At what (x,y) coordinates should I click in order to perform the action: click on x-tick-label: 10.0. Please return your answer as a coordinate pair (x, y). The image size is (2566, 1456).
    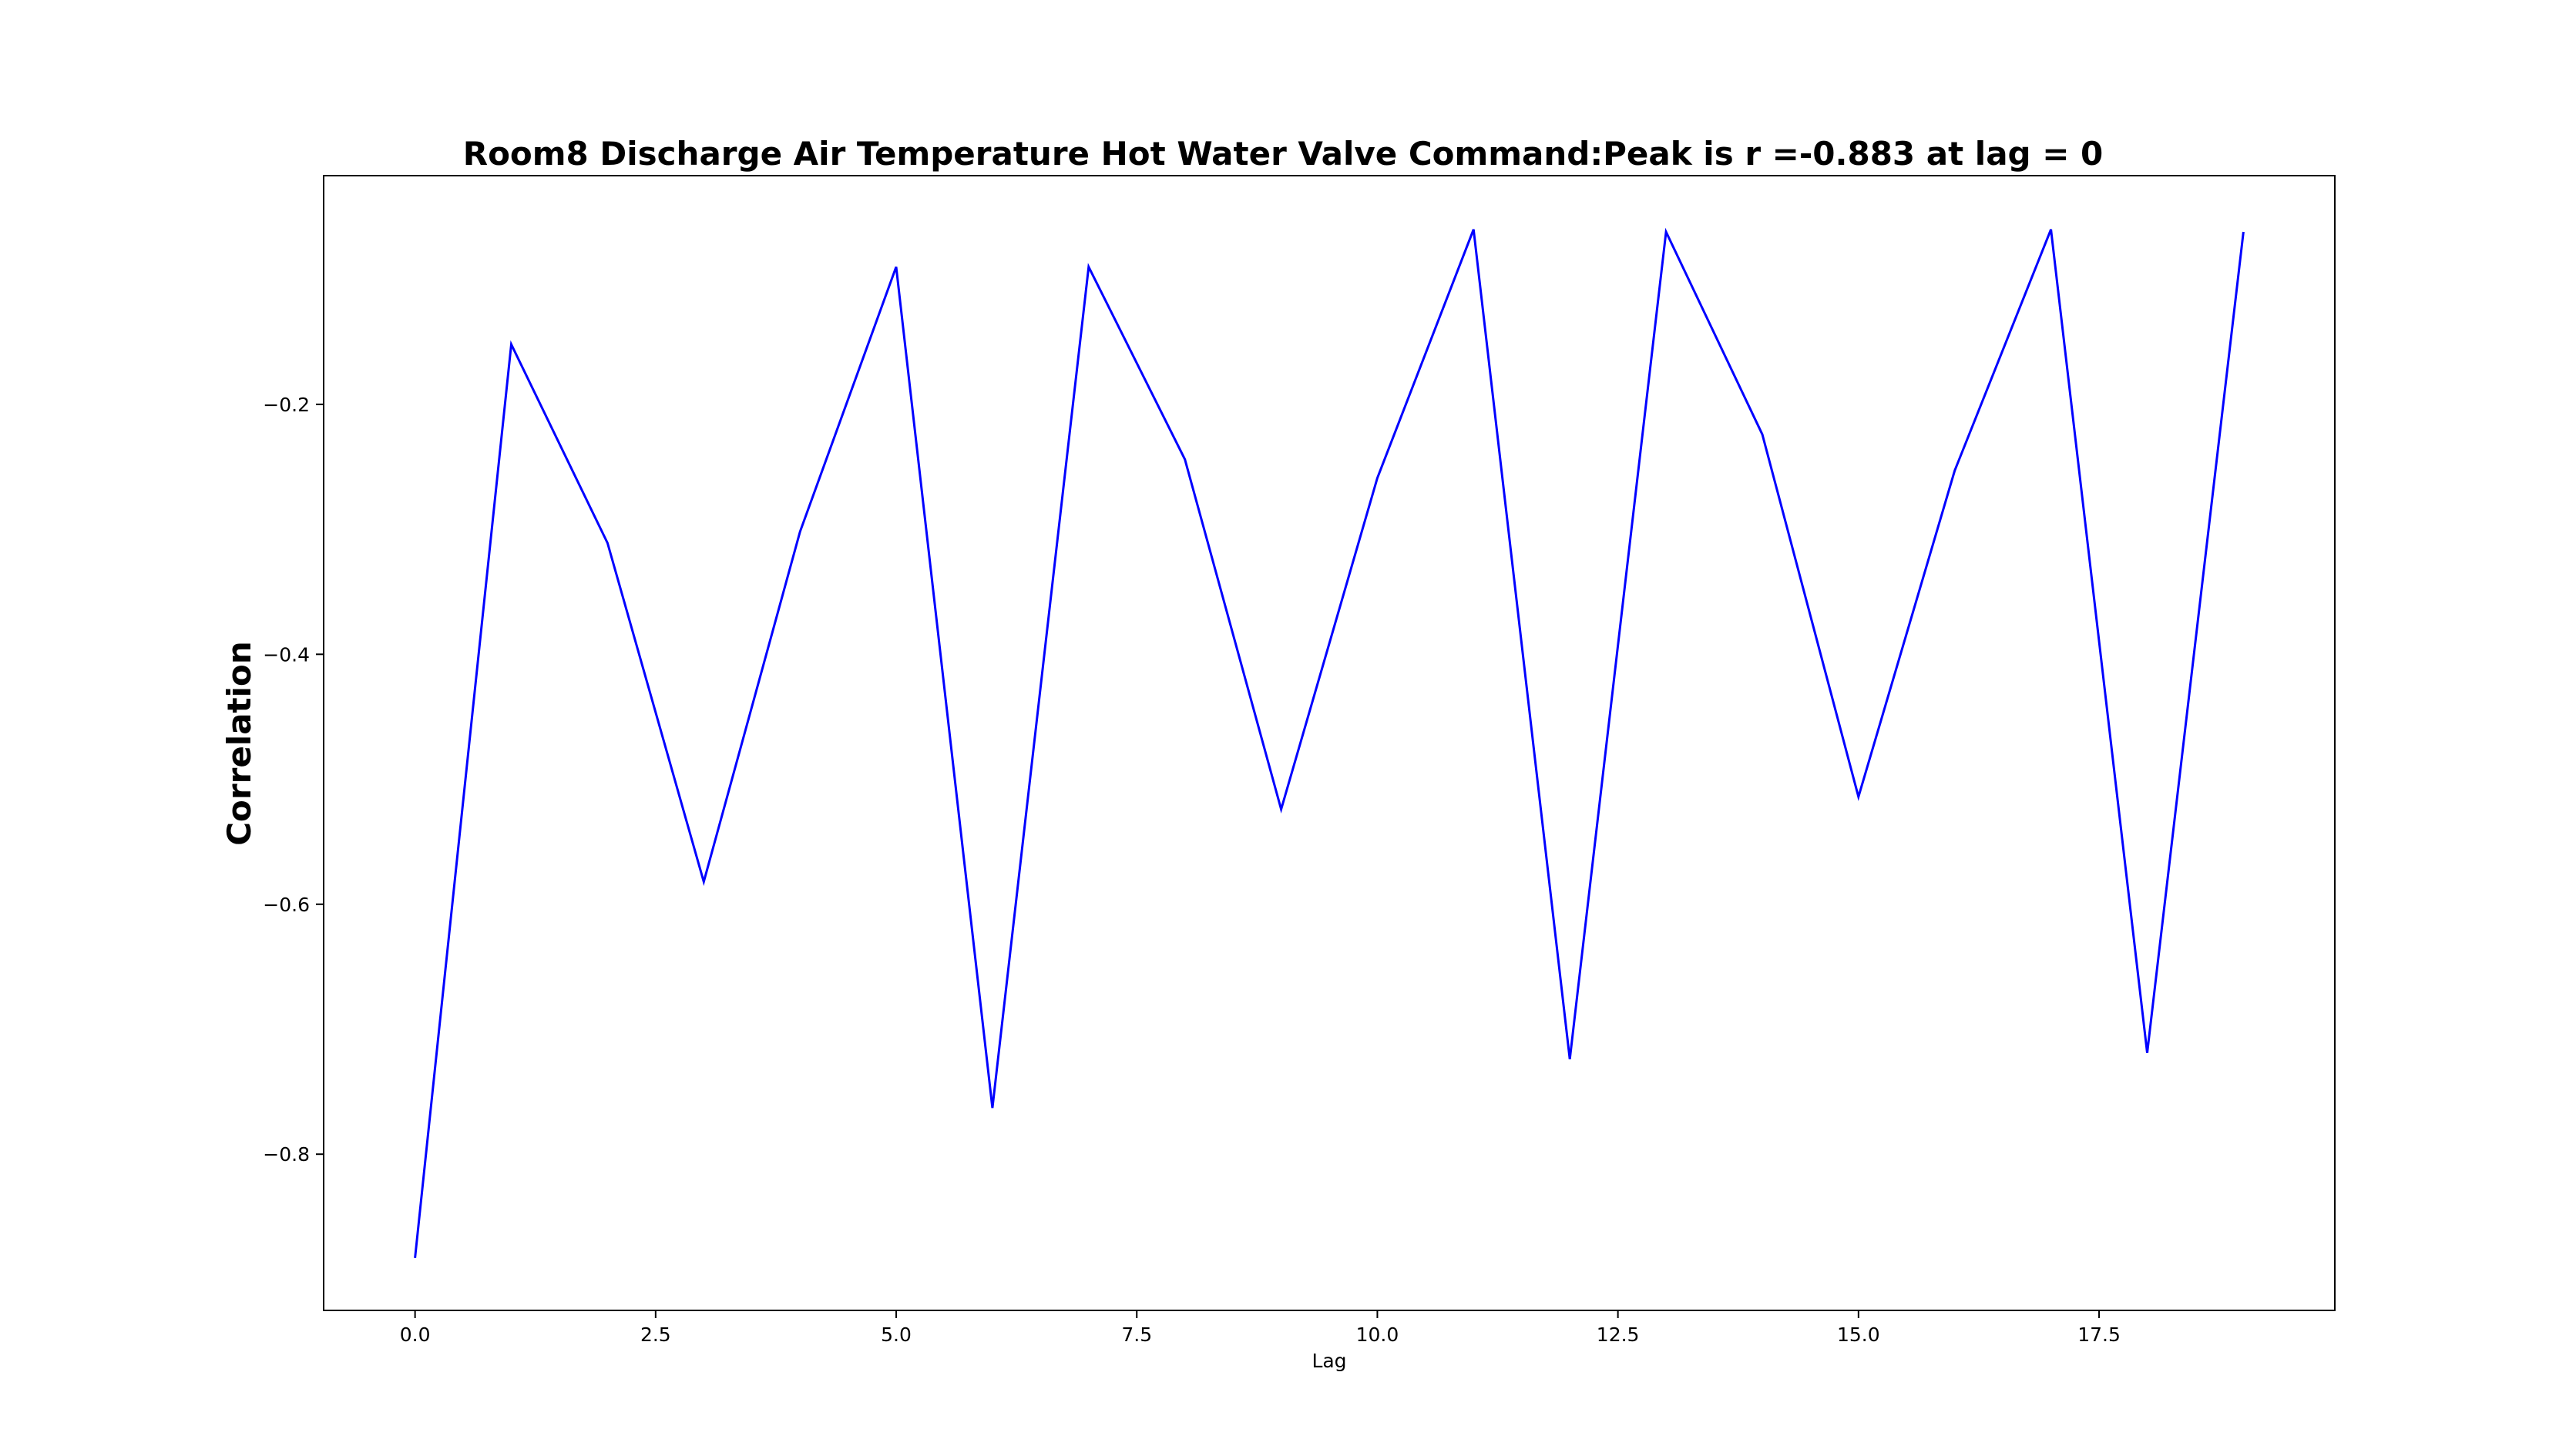
    Looking at the image, I should click on (1377, 1334).